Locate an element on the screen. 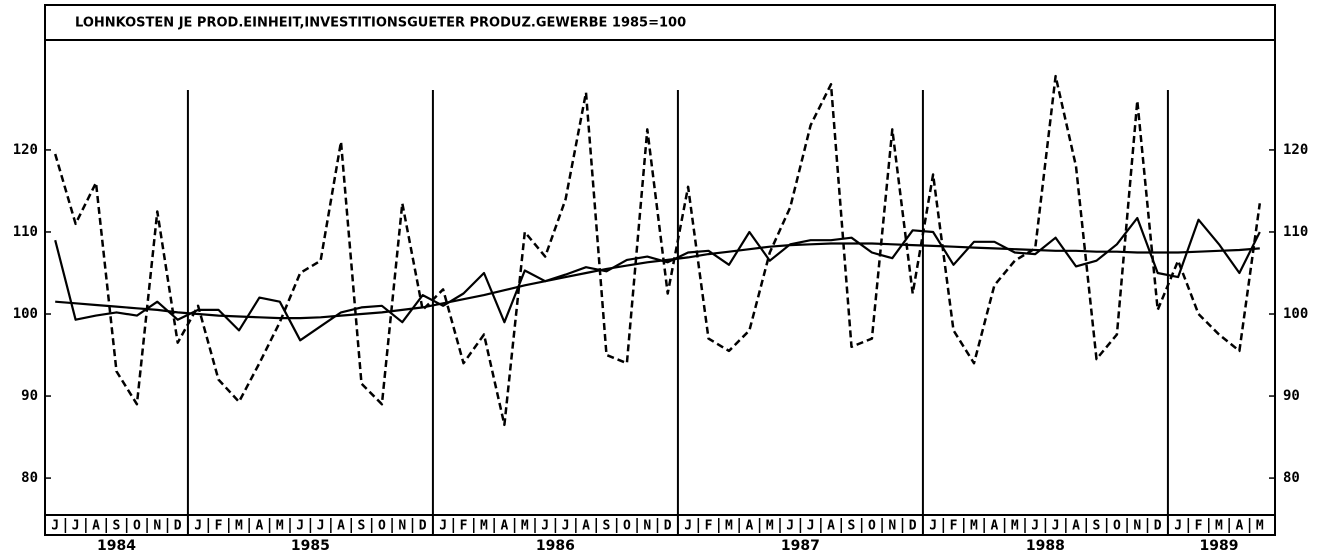  year-label: 1988 is located at coordinates (1045, 546).